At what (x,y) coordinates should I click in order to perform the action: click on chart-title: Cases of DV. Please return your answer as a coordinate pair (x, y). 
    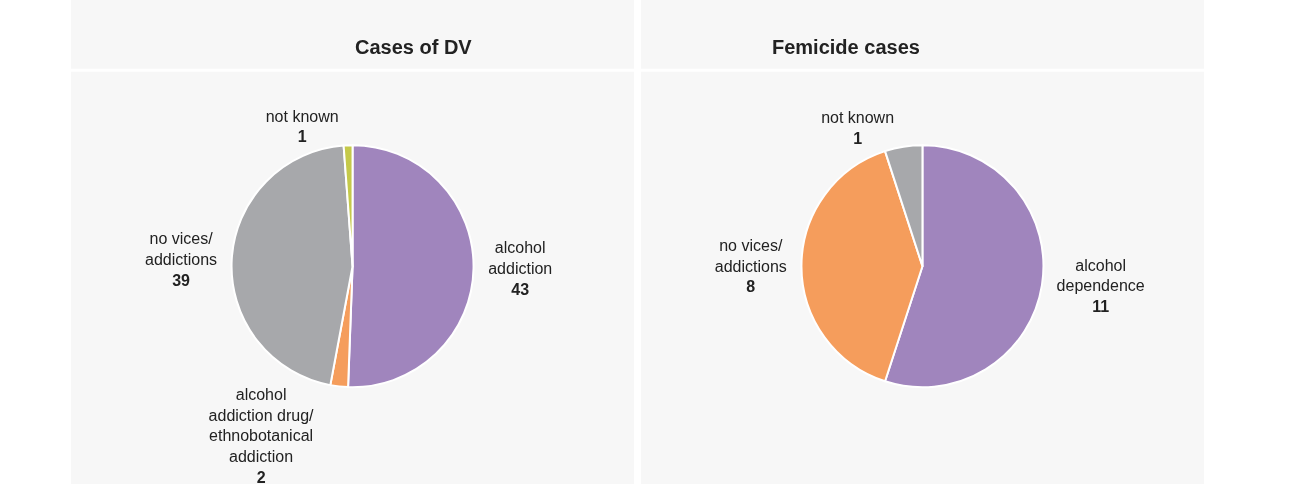
    Looking at the image, I should click on (414, 47).